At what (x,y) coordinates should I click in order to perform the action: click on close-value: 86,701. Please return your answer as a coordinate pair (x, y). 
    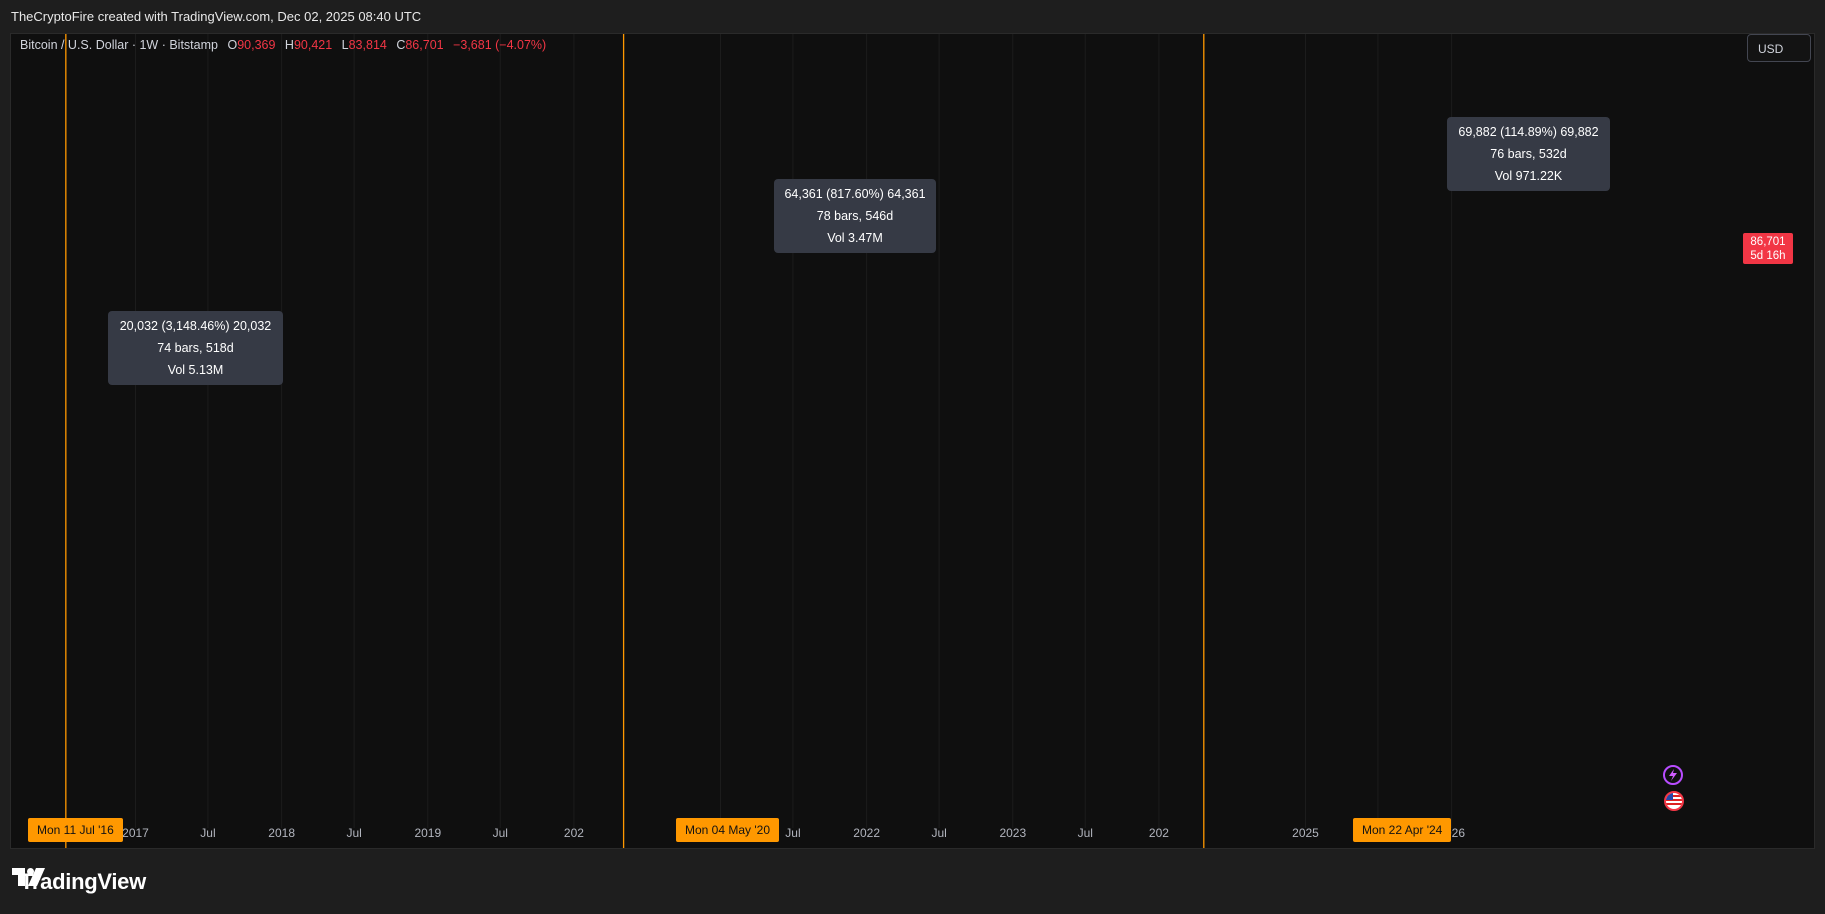
    Looking at the image, I should click on (424, 45).